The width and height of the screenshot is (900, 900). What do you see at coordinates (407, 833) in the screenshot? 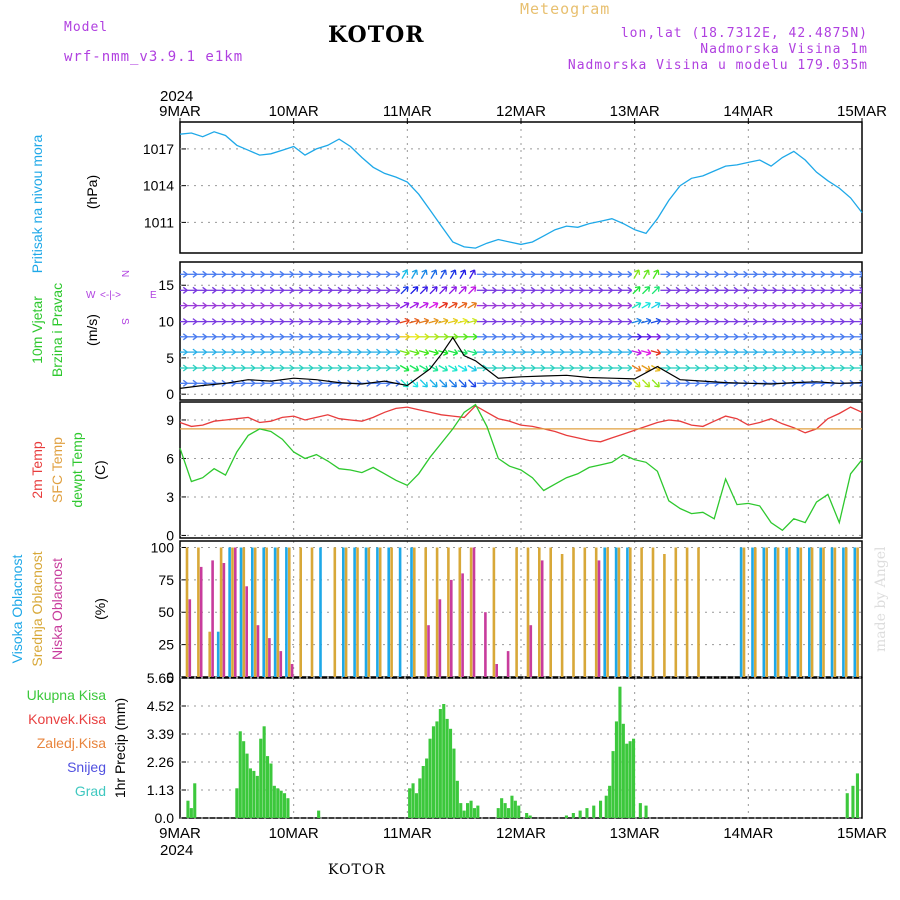
I see `bottom-x-tick-label: 11MAR` at bounding box center [407, 833].